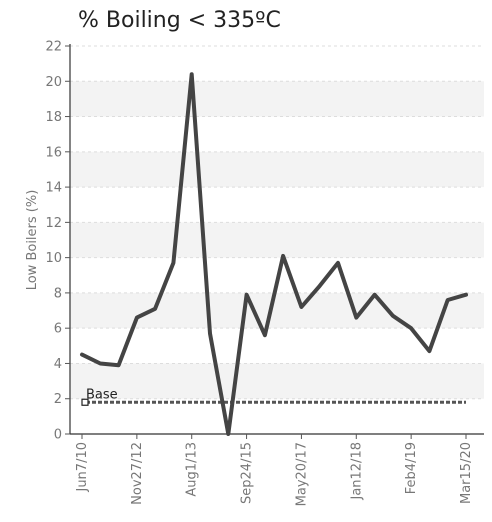 The width and height of the screenshot is (492, 522). What do you see at coordinates (57, 241) in the screenshot?
I see `y-axis-ticks: 0 2 4 6 8 10 12 14 16 18 20 22` at bounding box center [57, 241].